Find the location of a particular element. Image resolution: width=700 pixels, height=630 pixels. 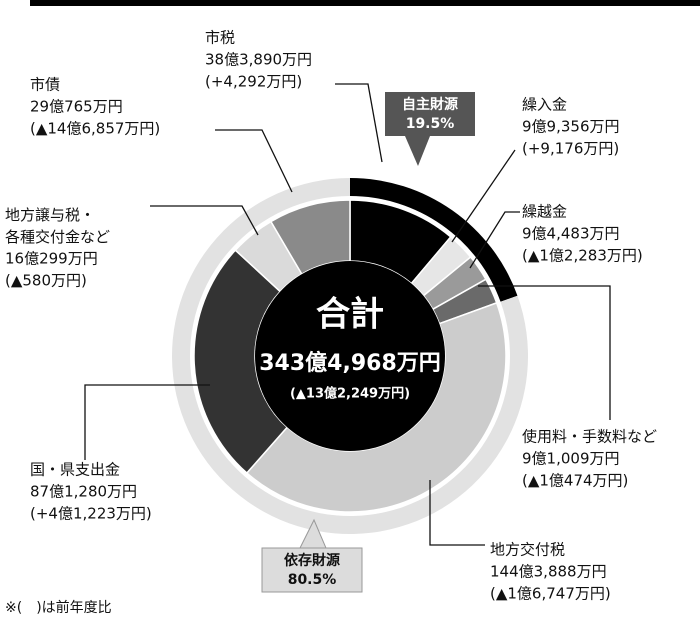

value-label: 87億1,280万円 is located at coordinates (83, 492).